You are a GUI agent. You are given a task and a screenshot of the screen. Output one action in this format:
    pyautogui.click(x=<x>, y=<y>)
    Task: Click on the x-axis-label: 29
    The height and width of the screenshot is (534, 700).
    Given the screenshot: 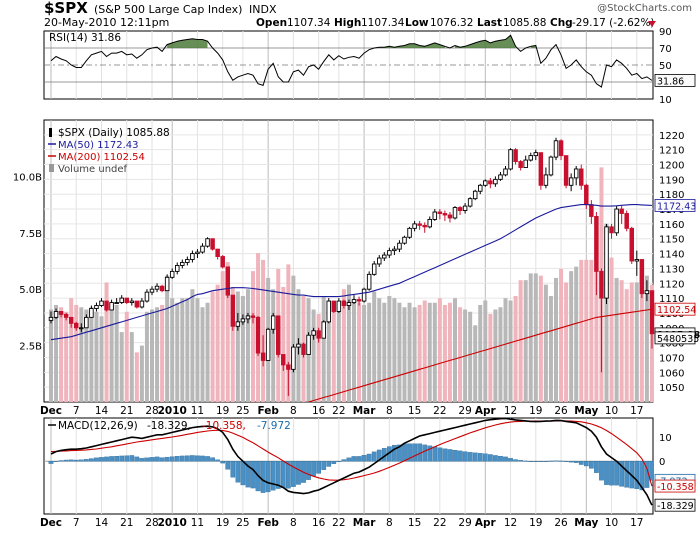 What is the action you would take?
    pyautogui.click(x=464, y=411)
    